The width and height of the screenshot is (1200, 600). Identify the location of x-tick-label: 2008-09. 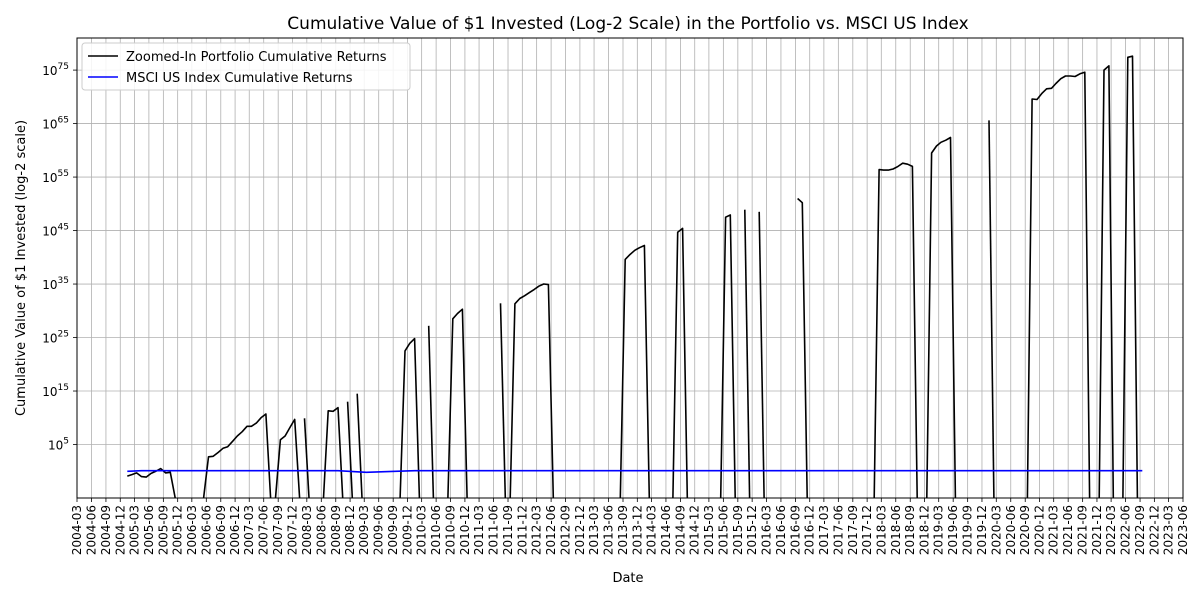
(336, 530).